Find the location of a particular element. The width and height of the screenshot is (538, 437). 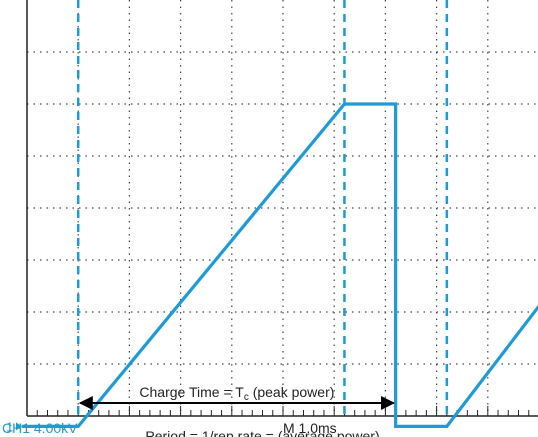

ground-marker-arrow is located at coordinates (19, 426).